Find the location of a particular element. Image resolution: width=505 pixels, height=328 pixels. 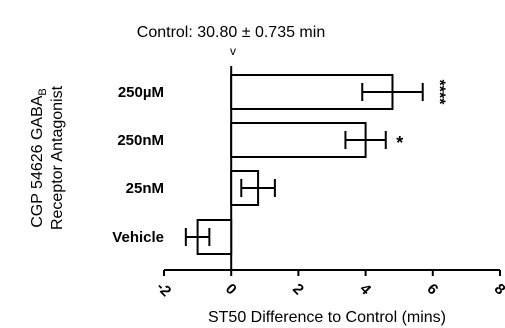

y-axis-title: CGP 54626 GABAB is located at coordinates (39, 158).